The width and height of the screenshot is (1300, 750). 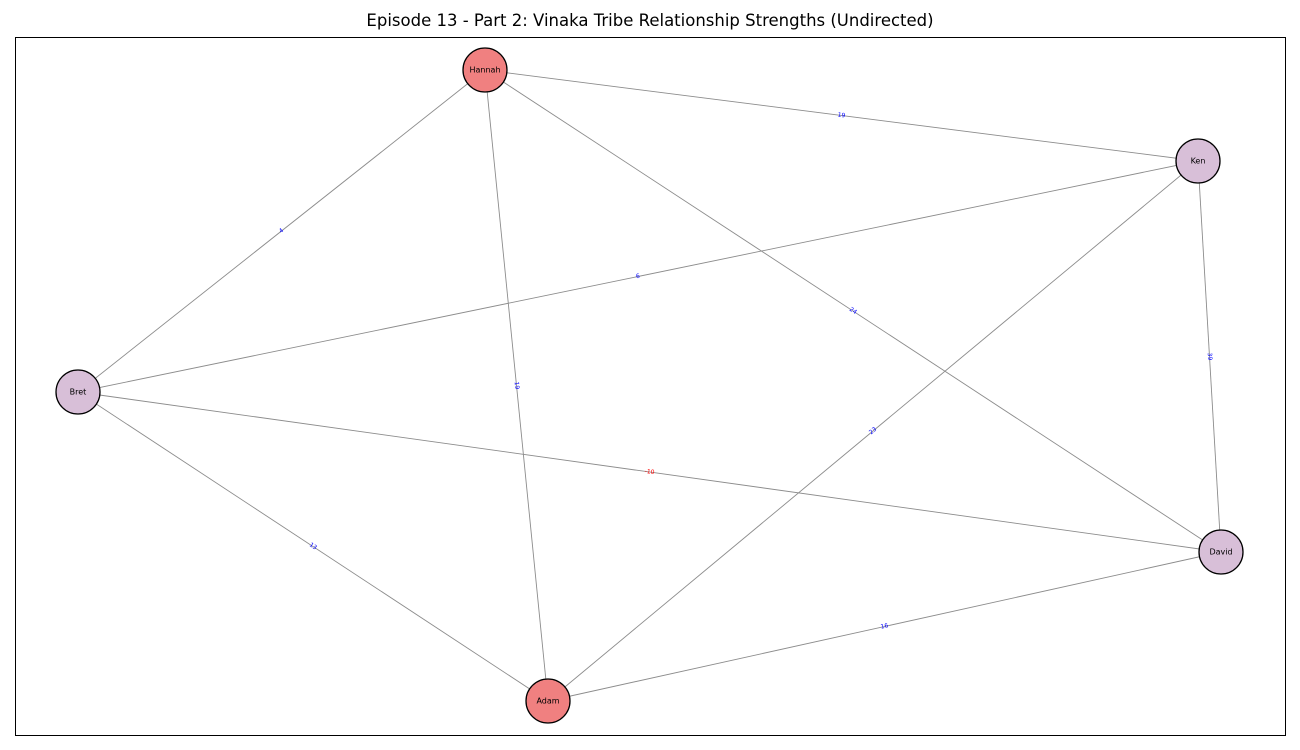 I want to click on edge-weight-label-bret-adam: 13, so click(x=313, y=546).